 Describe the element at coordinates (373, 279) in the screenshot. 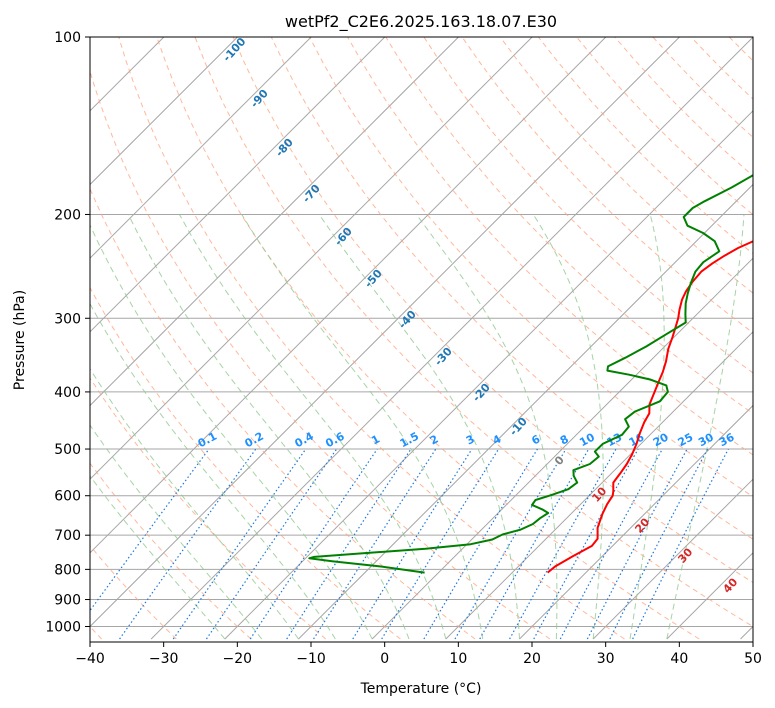

I see `dry-adiabat-label: -50` at that location.